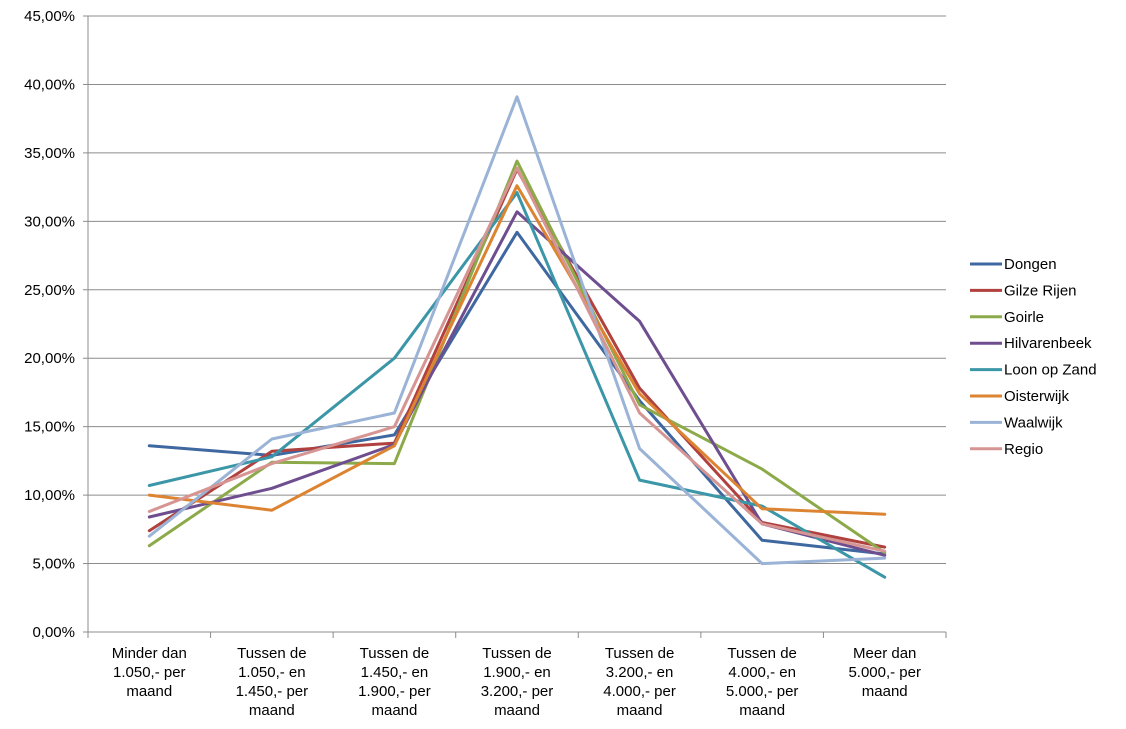  What do you see at coordinates (49, 495) in the screenshot?
I see `y-tick-label: 10,00%` at bounding box center [49, 495].